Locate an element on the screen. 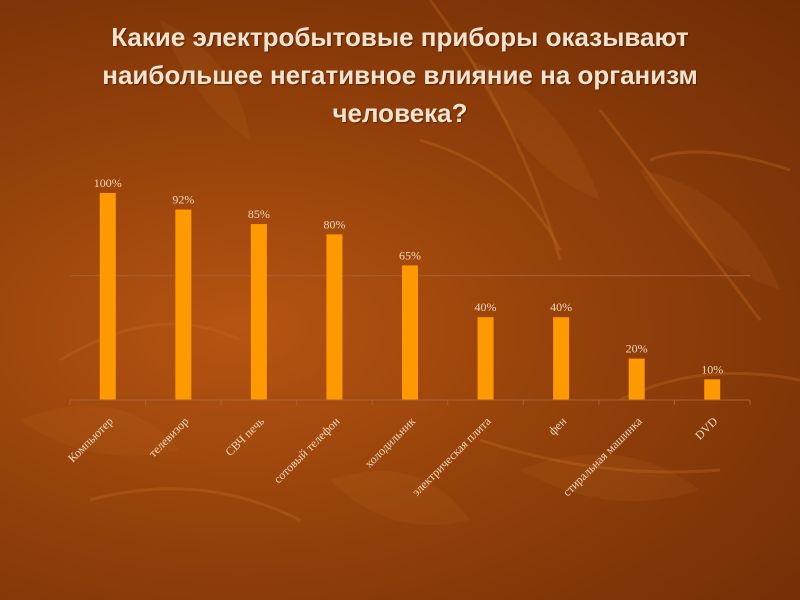  category-label: телевизор is located at coordinates (169, 437).